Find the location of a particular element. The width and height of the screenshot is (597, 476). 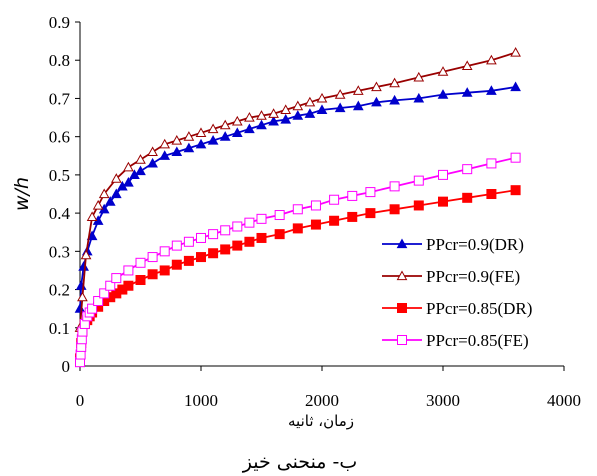

legend-label: PPcr=0.9(DR) is located at coordinates (475, 244).